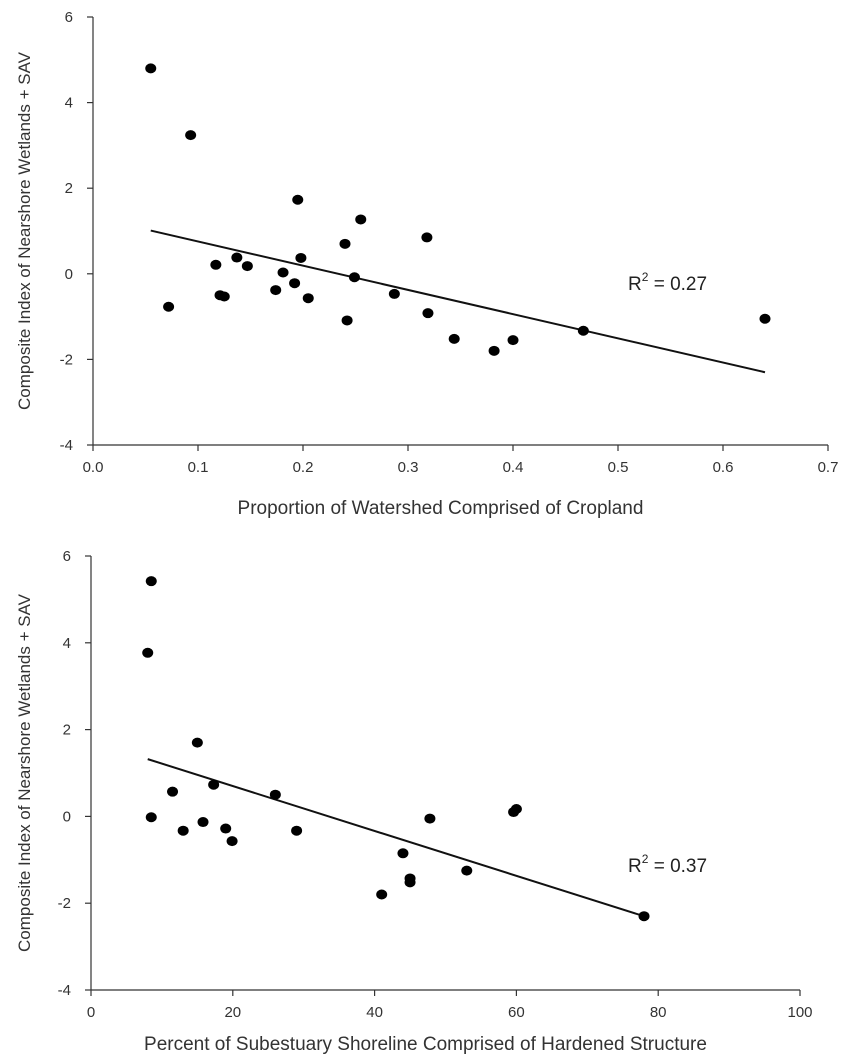 This screenshot has width=846, height=1060. I want to click on x-tick-label: 0, so click(91, 1012).